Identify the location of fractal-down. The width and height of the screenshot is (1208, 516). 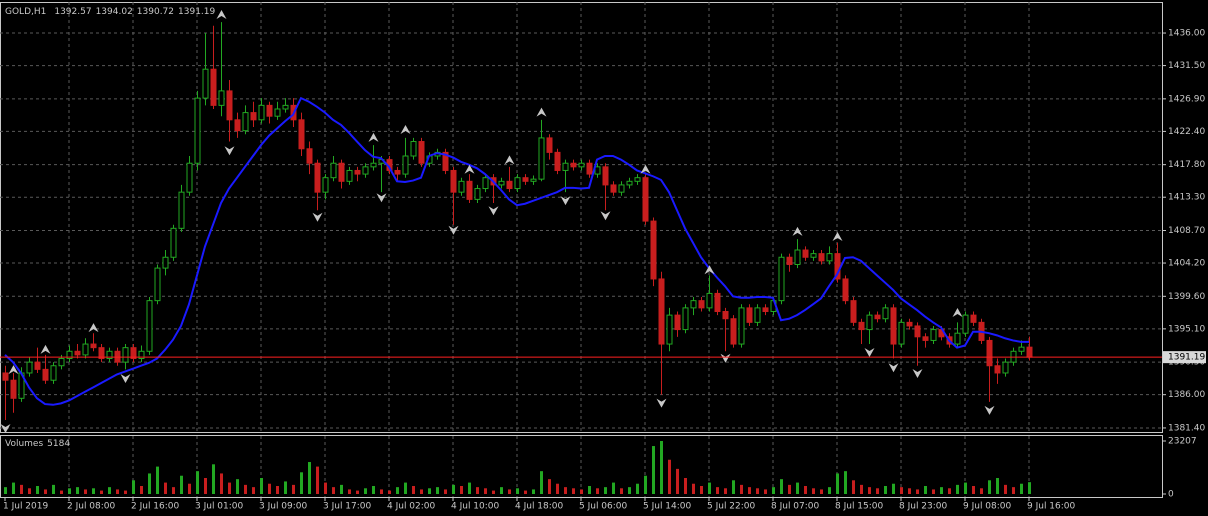
(917, 373).